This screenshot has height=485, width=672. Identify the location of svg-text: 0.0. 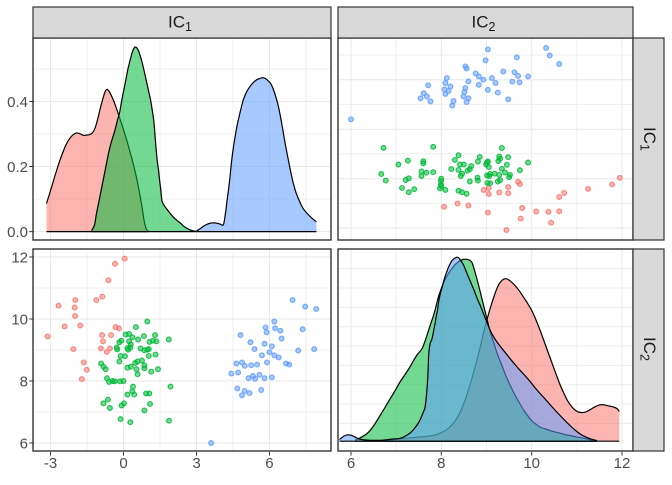
(17, 232).